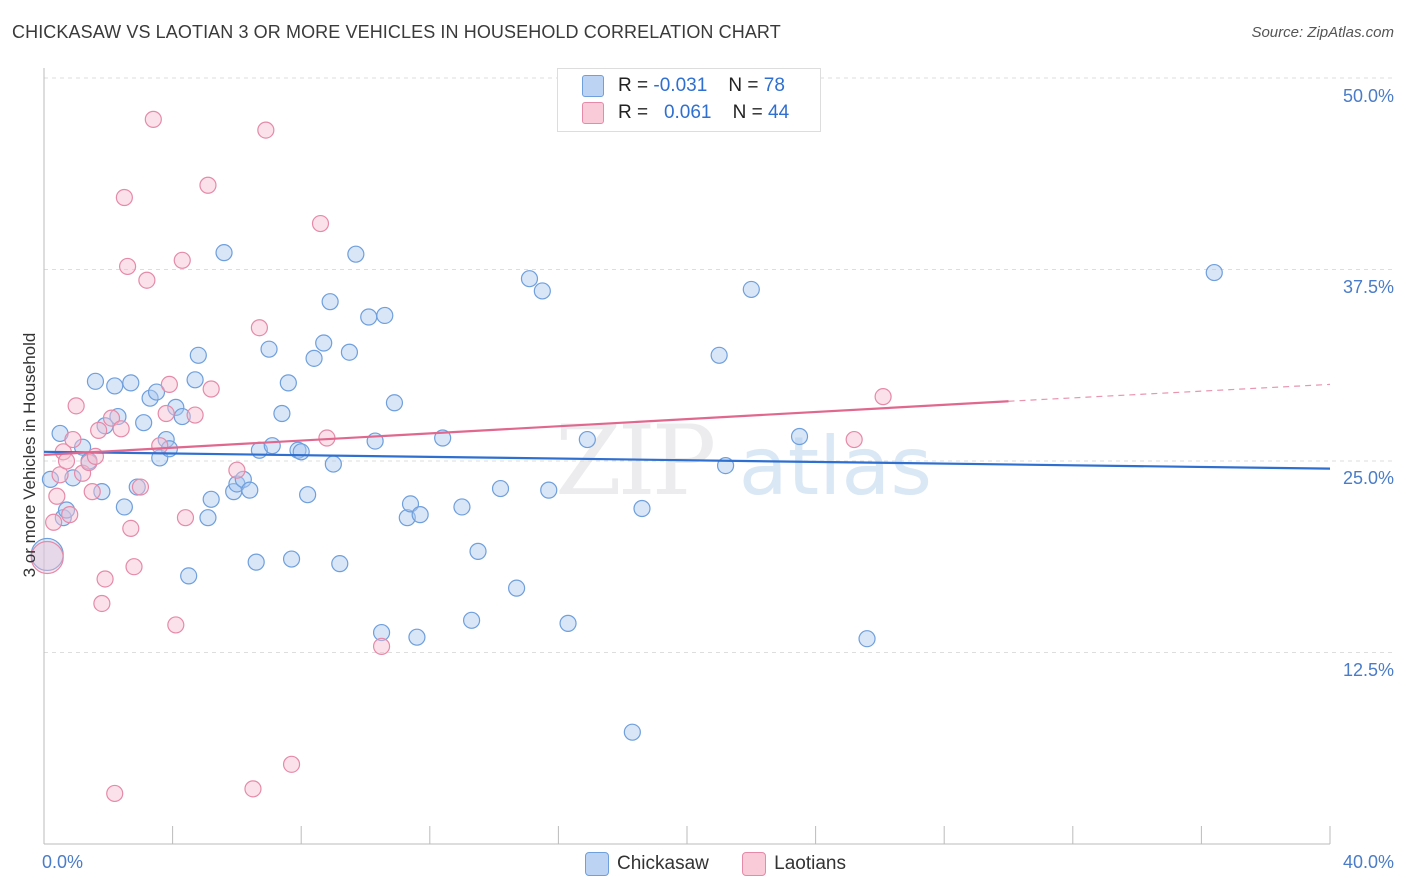  Describe the element at coordinates (47, 557) in the screenshot. I see `data-point-large` at that location.